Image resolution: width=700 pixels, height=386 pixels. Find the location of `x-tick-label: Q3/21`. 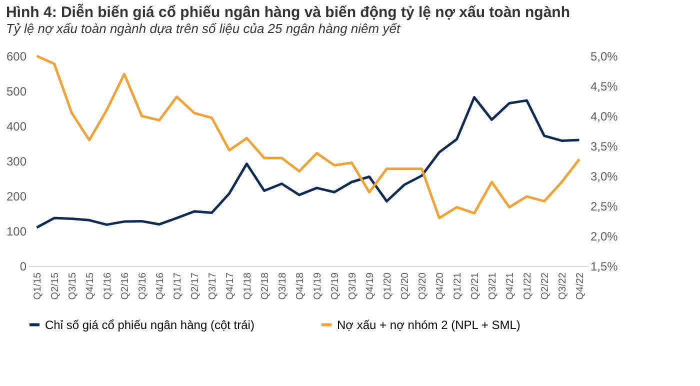

x-tick-label: Q3/21 is located at coordinates (492, 286).